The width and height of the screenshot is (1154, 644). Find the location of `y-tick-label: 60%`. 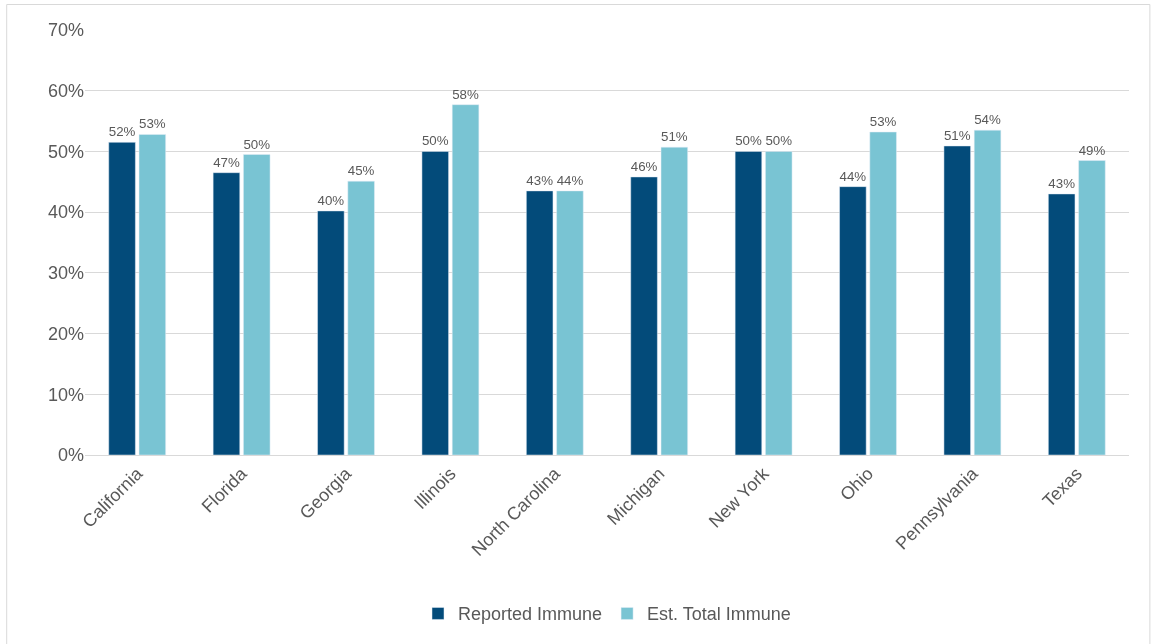

y-tick-label: 60% is located at coordinates (65, 91).